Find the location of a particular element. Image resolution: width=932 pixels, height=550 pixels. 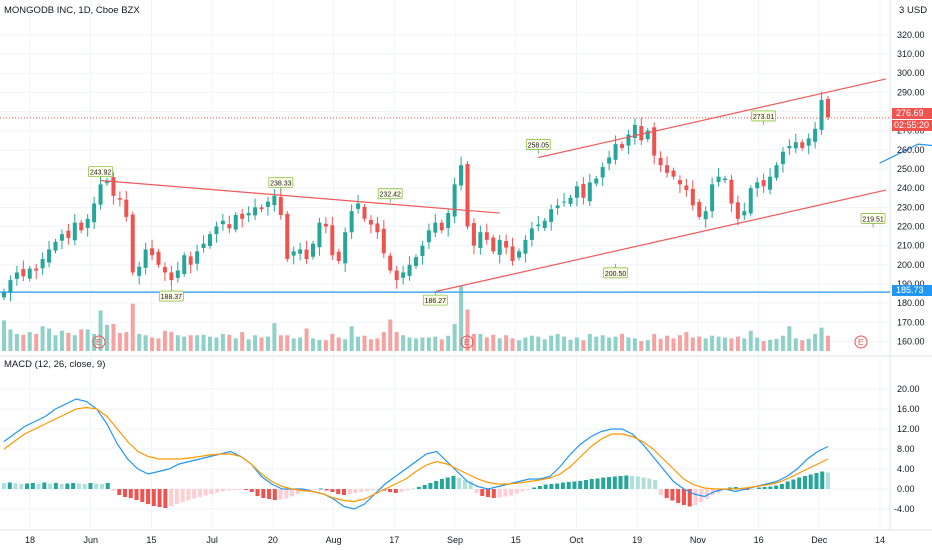

projection-path is located at coordinates (905, 133).